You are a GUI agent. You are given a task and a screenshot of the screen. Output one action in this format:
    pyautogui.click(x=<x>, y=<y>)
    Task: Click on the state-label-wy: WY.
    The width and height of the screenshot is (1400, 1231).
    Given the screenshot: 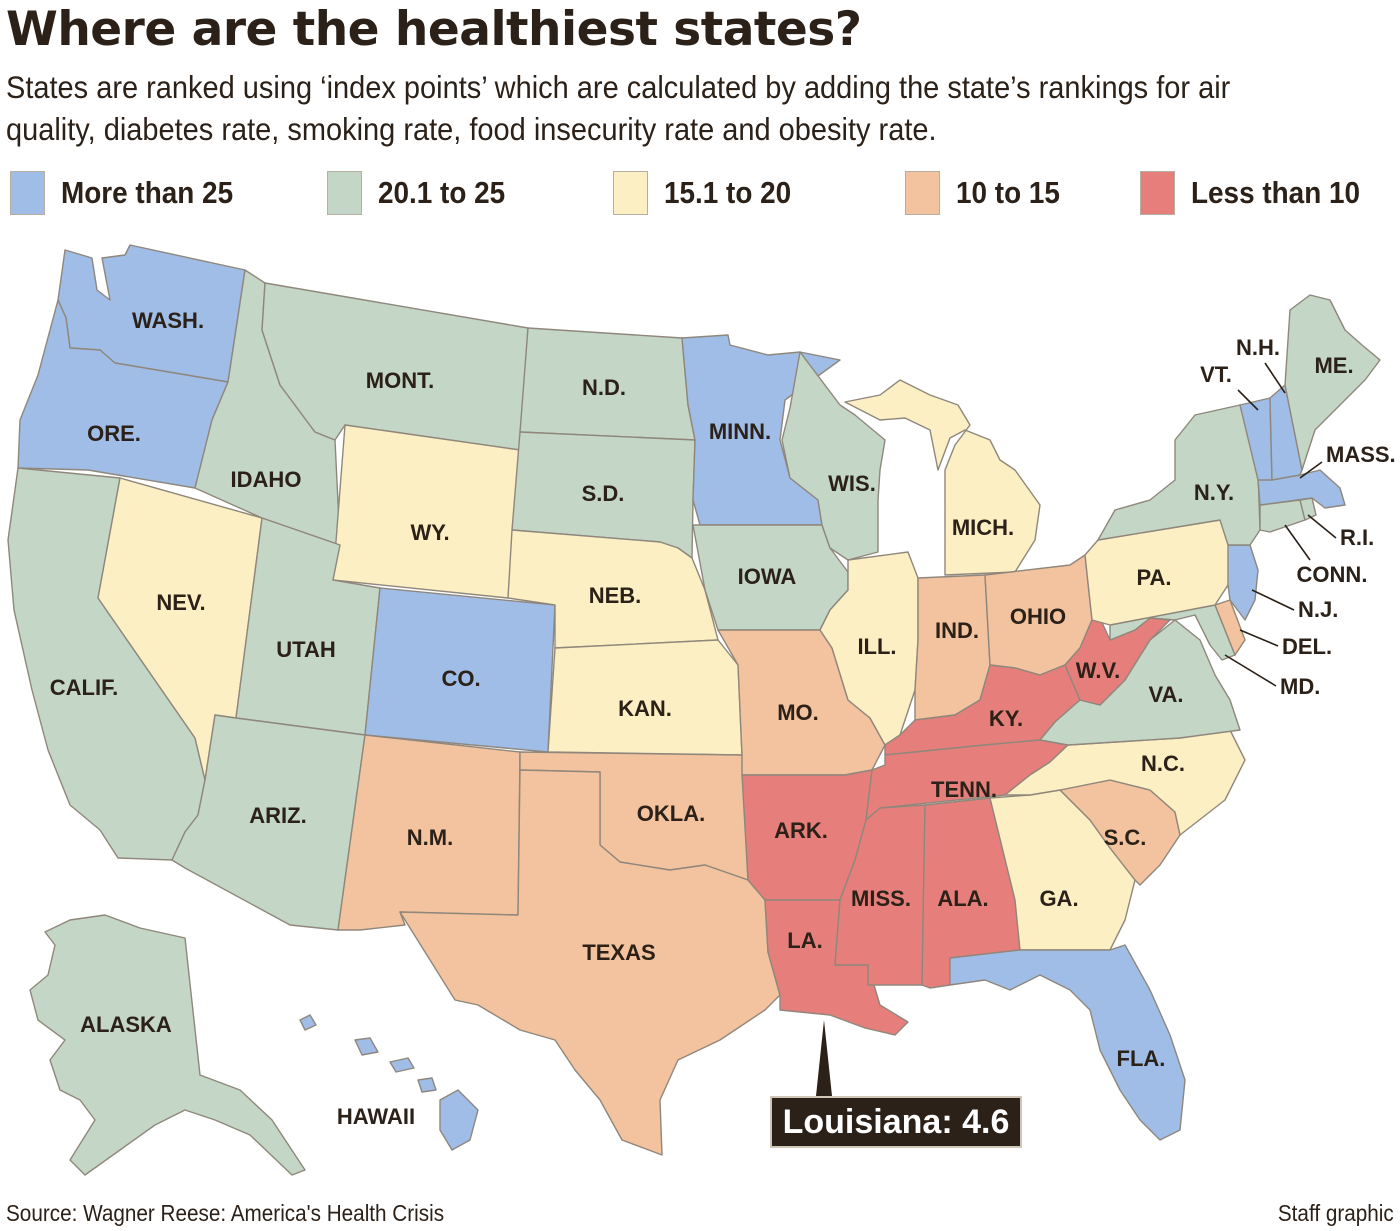 What is the action you would take?
    pyautogui.click(x=429, y=532)
    